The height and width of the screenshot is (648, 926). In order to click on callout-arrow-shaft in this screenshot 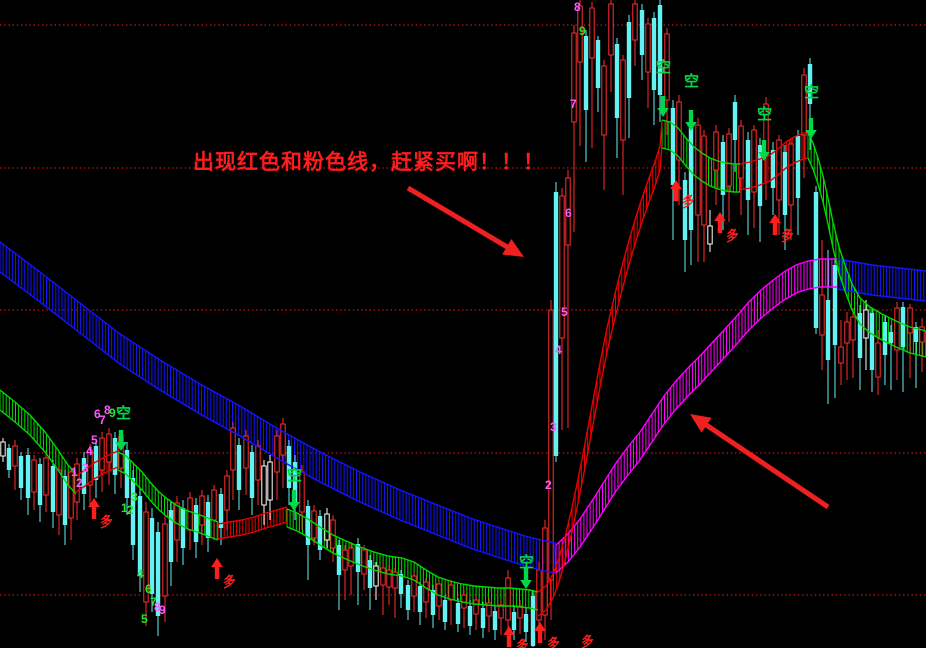, I will do `click(765, 464)`.